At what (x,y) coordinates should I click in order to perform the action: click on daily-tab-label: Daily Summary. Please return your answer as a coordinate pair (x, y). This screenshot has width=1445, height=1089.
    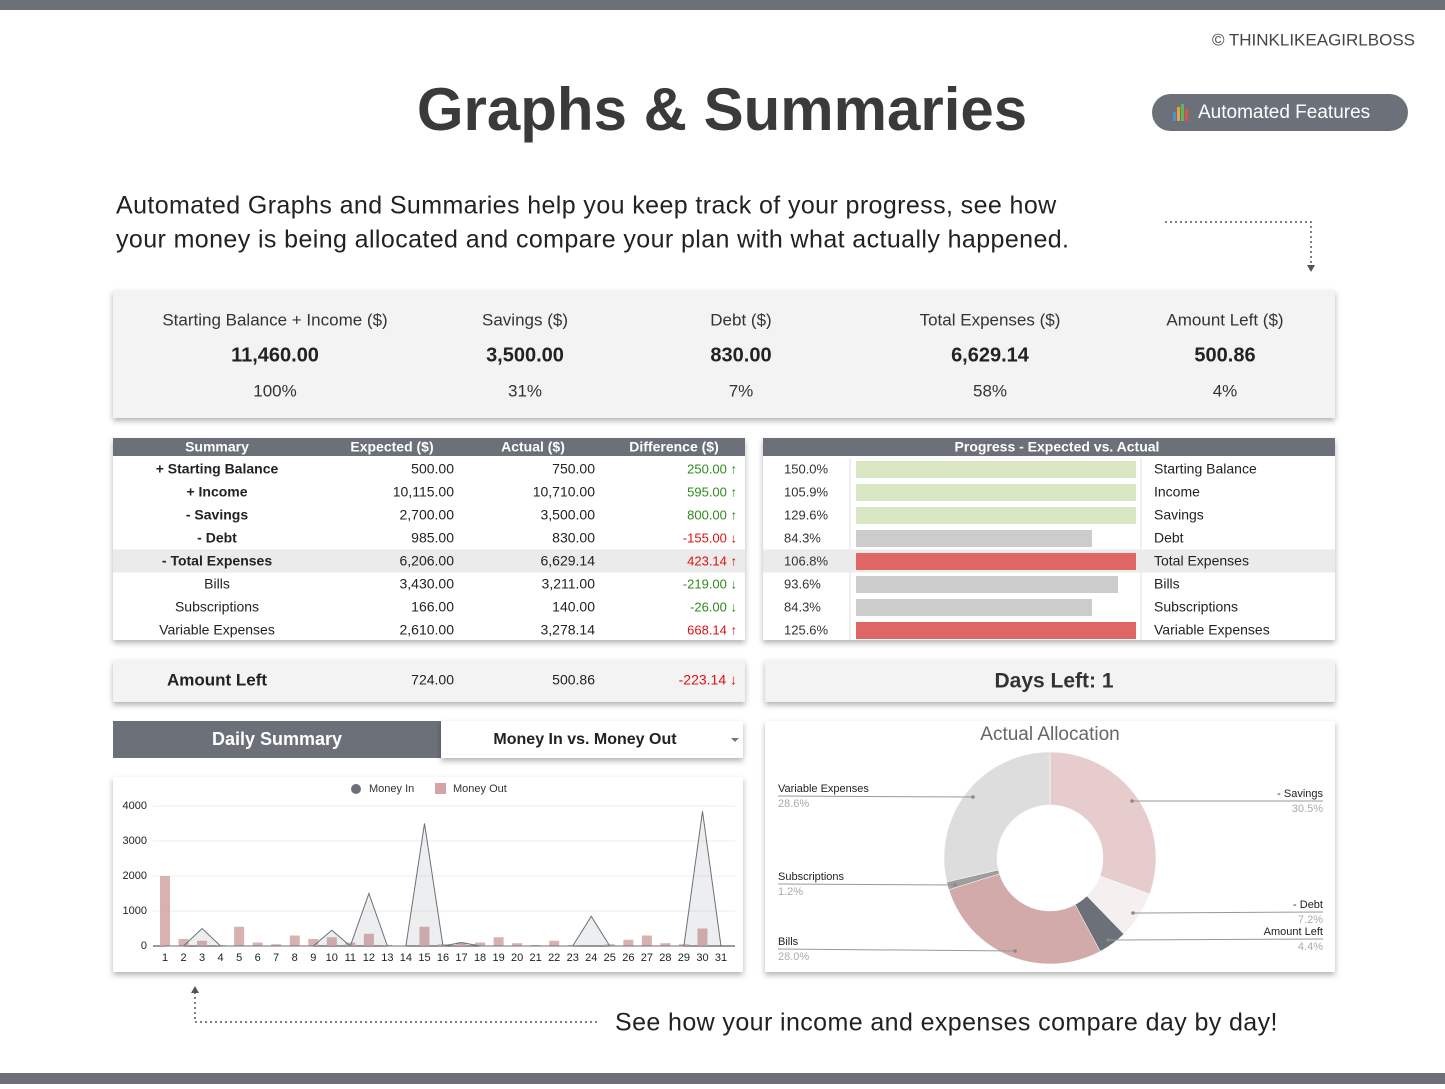
    Looking at the image, I should click on (277, 739).